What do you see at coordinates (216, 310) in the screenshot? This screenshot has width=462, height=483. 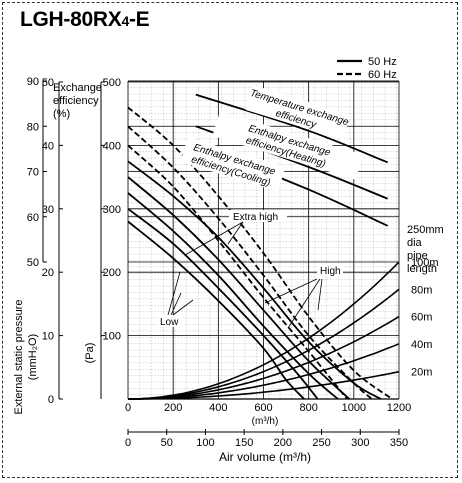 I see `fan-series-line` at bounding box center [216, 310].